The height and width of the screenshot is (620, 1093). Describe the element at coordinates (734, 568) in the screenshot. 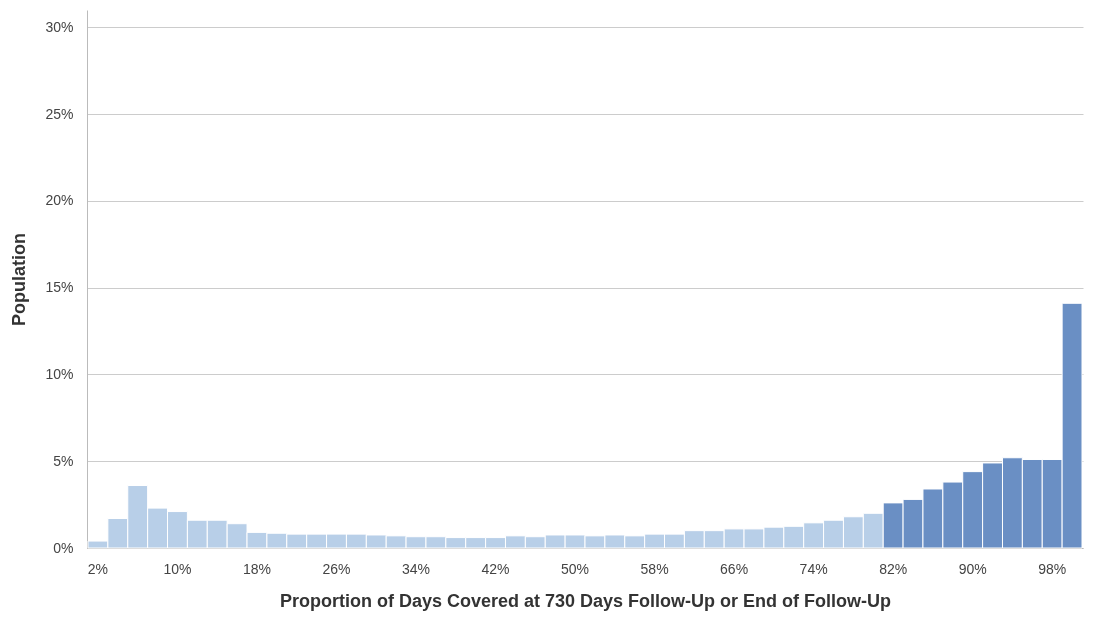

I see `x-tick-label: 66%` at that location.